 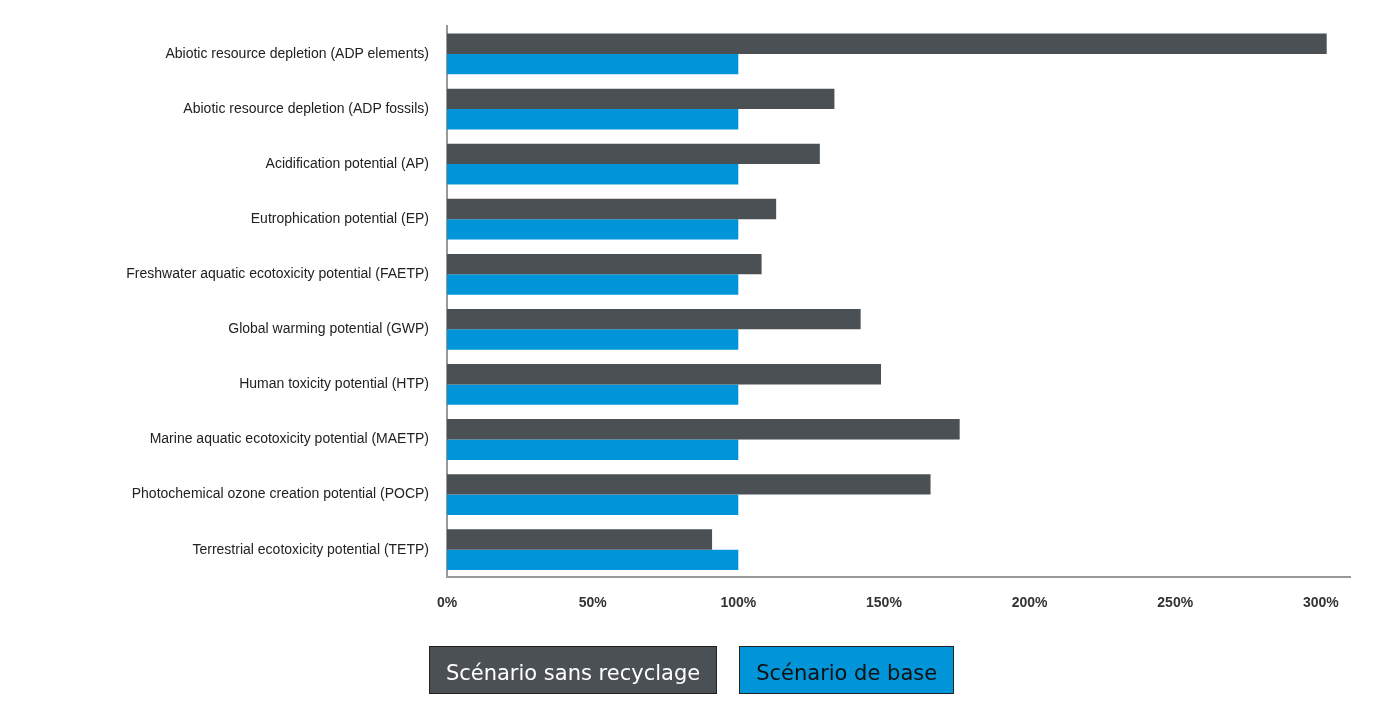 I want to click on y-tick-label: Photochemical ozone creation potential (POCP), so click(x=280, y=493).